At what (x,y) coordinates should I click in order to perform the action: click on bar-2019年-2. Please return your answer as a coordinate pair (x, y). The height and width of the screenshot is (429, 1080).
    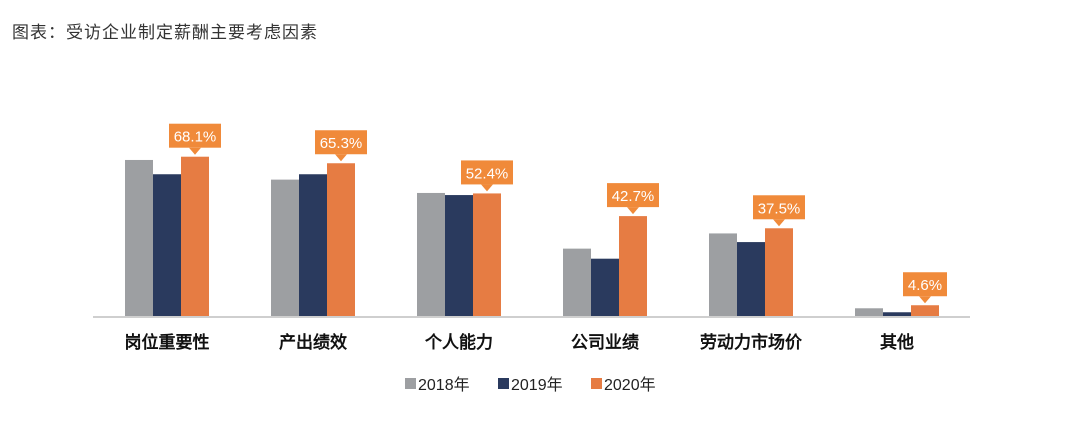
    Looking at the image, I should click on (459, 255).